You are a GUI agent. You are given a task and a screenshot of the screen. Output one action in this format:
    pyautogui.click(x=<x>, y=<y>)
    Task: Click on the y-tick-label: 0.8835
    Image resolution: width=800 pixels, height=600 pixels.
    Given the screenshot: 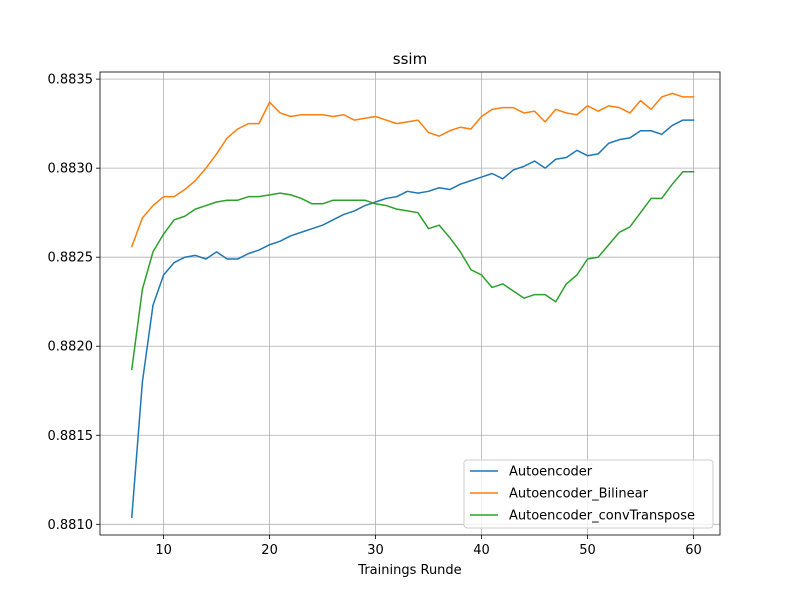 What is the action you would take?
    pyautogui.click(x=71, y=80)
    